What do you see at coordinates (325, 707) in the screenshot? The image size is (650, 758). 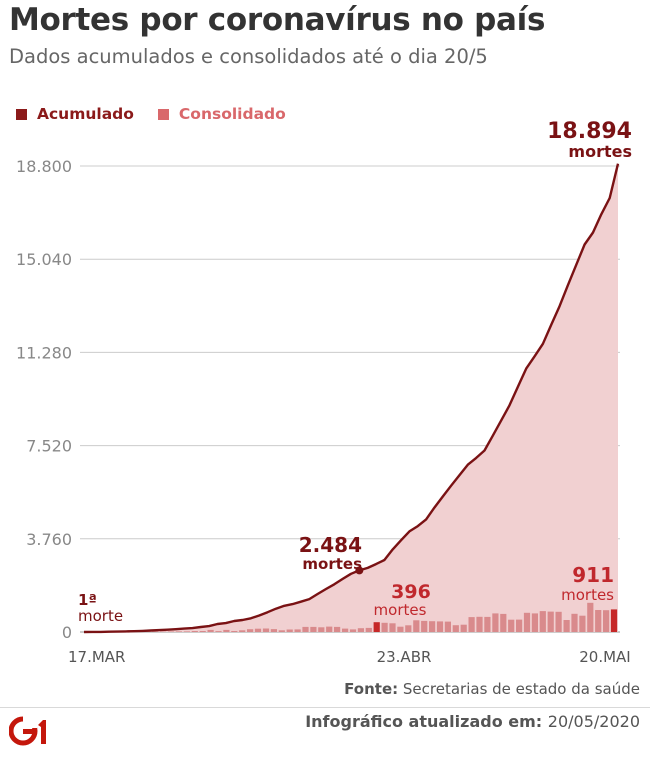 I see `footer-divider` at bounding box center [325, 707].